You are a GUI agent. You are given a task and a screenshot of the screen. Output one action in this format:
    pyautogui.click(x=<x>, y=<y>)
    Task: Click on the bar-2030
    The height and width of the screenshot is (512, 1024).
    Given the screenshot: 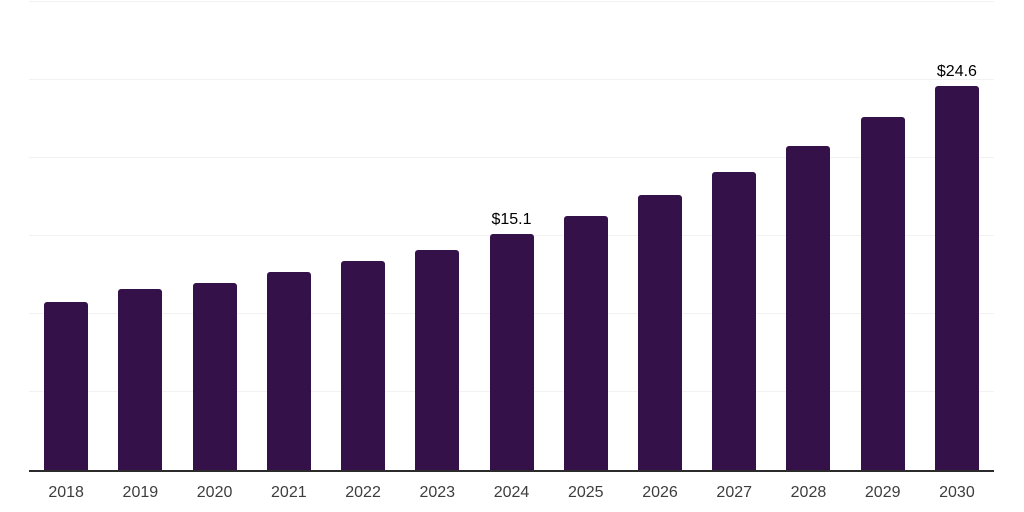 What is the action you would take?
    pyautogui.click(x=956, y=278)
    